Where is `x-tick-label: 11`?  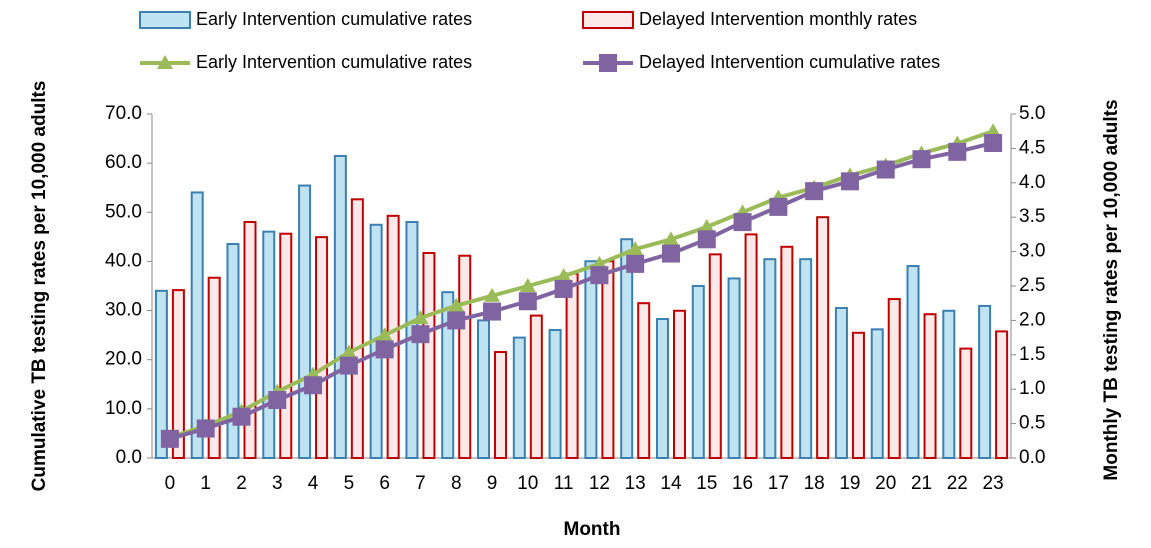
x-tick-label: 11 is located at coordinates (564, 483).